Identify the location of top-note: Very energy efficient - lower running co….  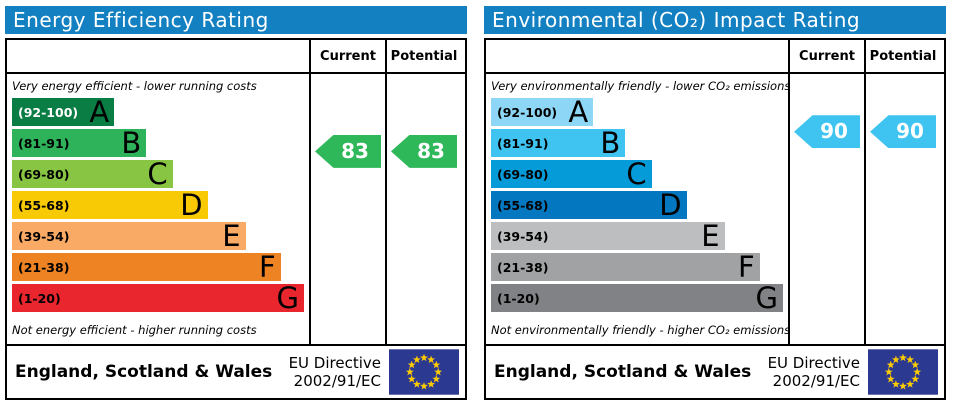
(134, 86).